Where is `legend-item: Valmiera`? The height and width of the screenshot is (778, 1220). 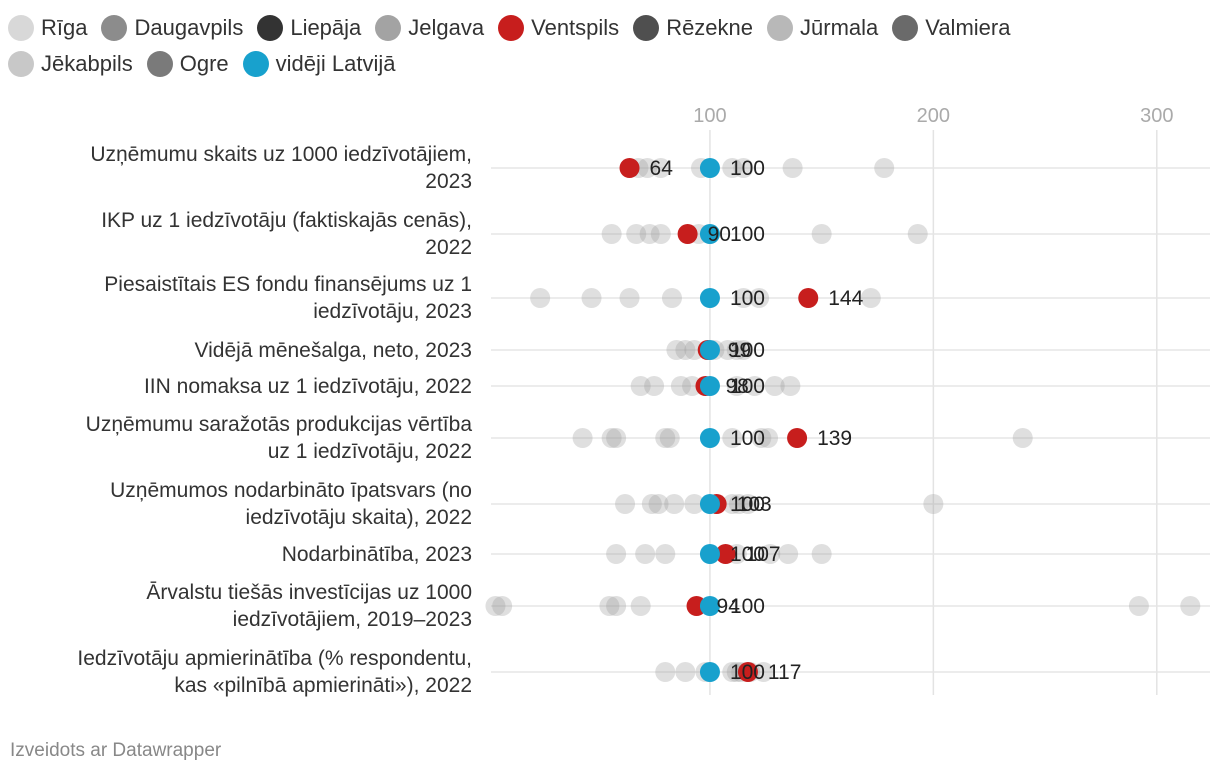 legend-item: Valmiera is located at coordinates (951, 28).